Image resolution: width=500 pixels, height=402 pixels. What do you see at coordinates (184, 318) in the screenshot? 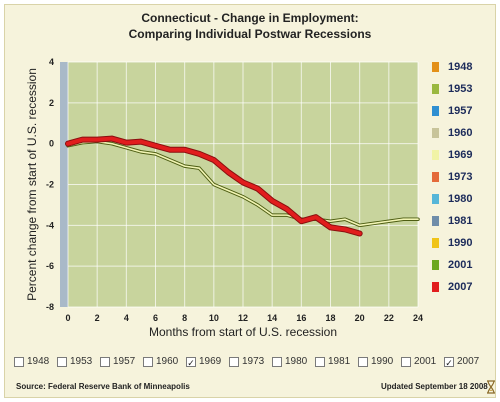
I see `x-tick-label: 8` at bounding box center [184, 318].